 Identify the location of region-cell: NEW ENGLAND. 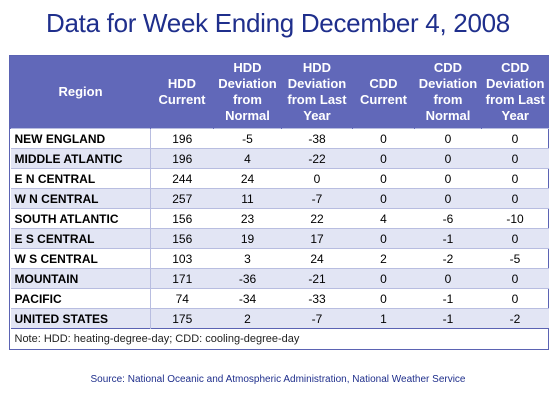
(80, 138).